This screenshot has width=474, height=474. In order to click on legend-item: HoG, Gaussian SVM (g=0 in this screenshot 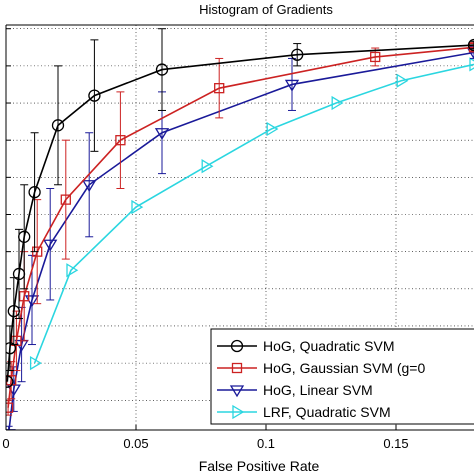, I will do `click(321, 368)`.